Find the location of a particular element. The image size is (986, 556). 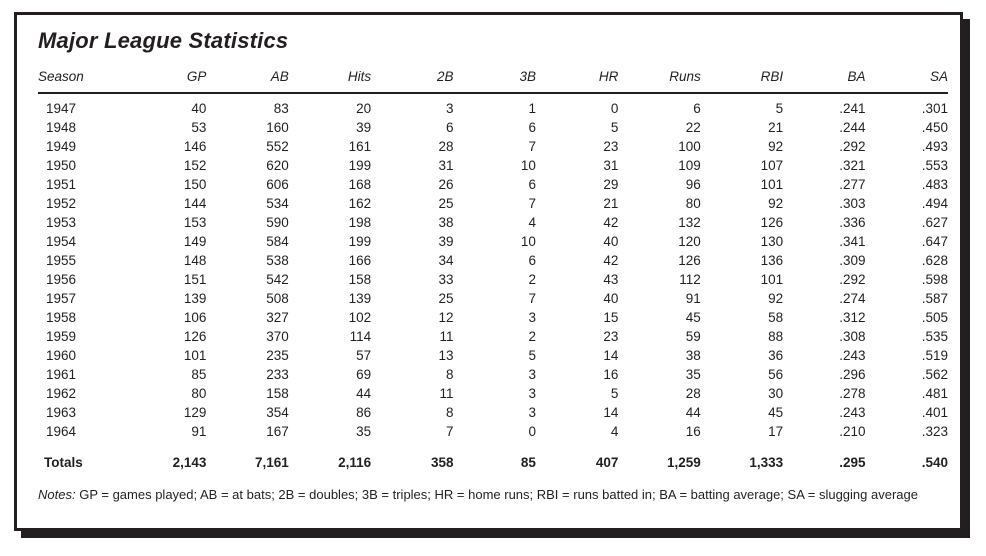

cell: 16 is located at coordinates (693, 431).